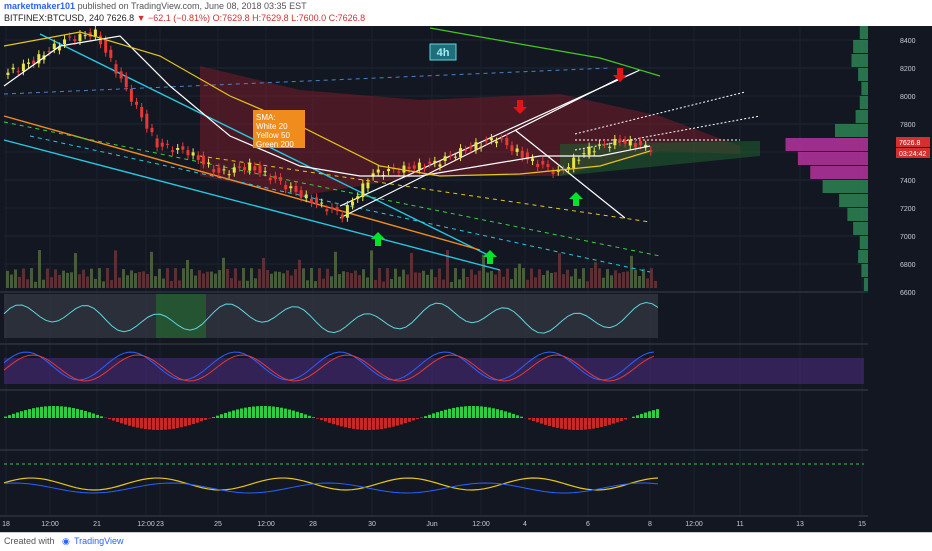 Image resolution: width=932 pixels, height=551 pixels. What do you see at coordinates (900, 279) in the screenshot?
I see `price-axis: 6600680070007200740076007800800082008400` at bounding box center [900, 279].